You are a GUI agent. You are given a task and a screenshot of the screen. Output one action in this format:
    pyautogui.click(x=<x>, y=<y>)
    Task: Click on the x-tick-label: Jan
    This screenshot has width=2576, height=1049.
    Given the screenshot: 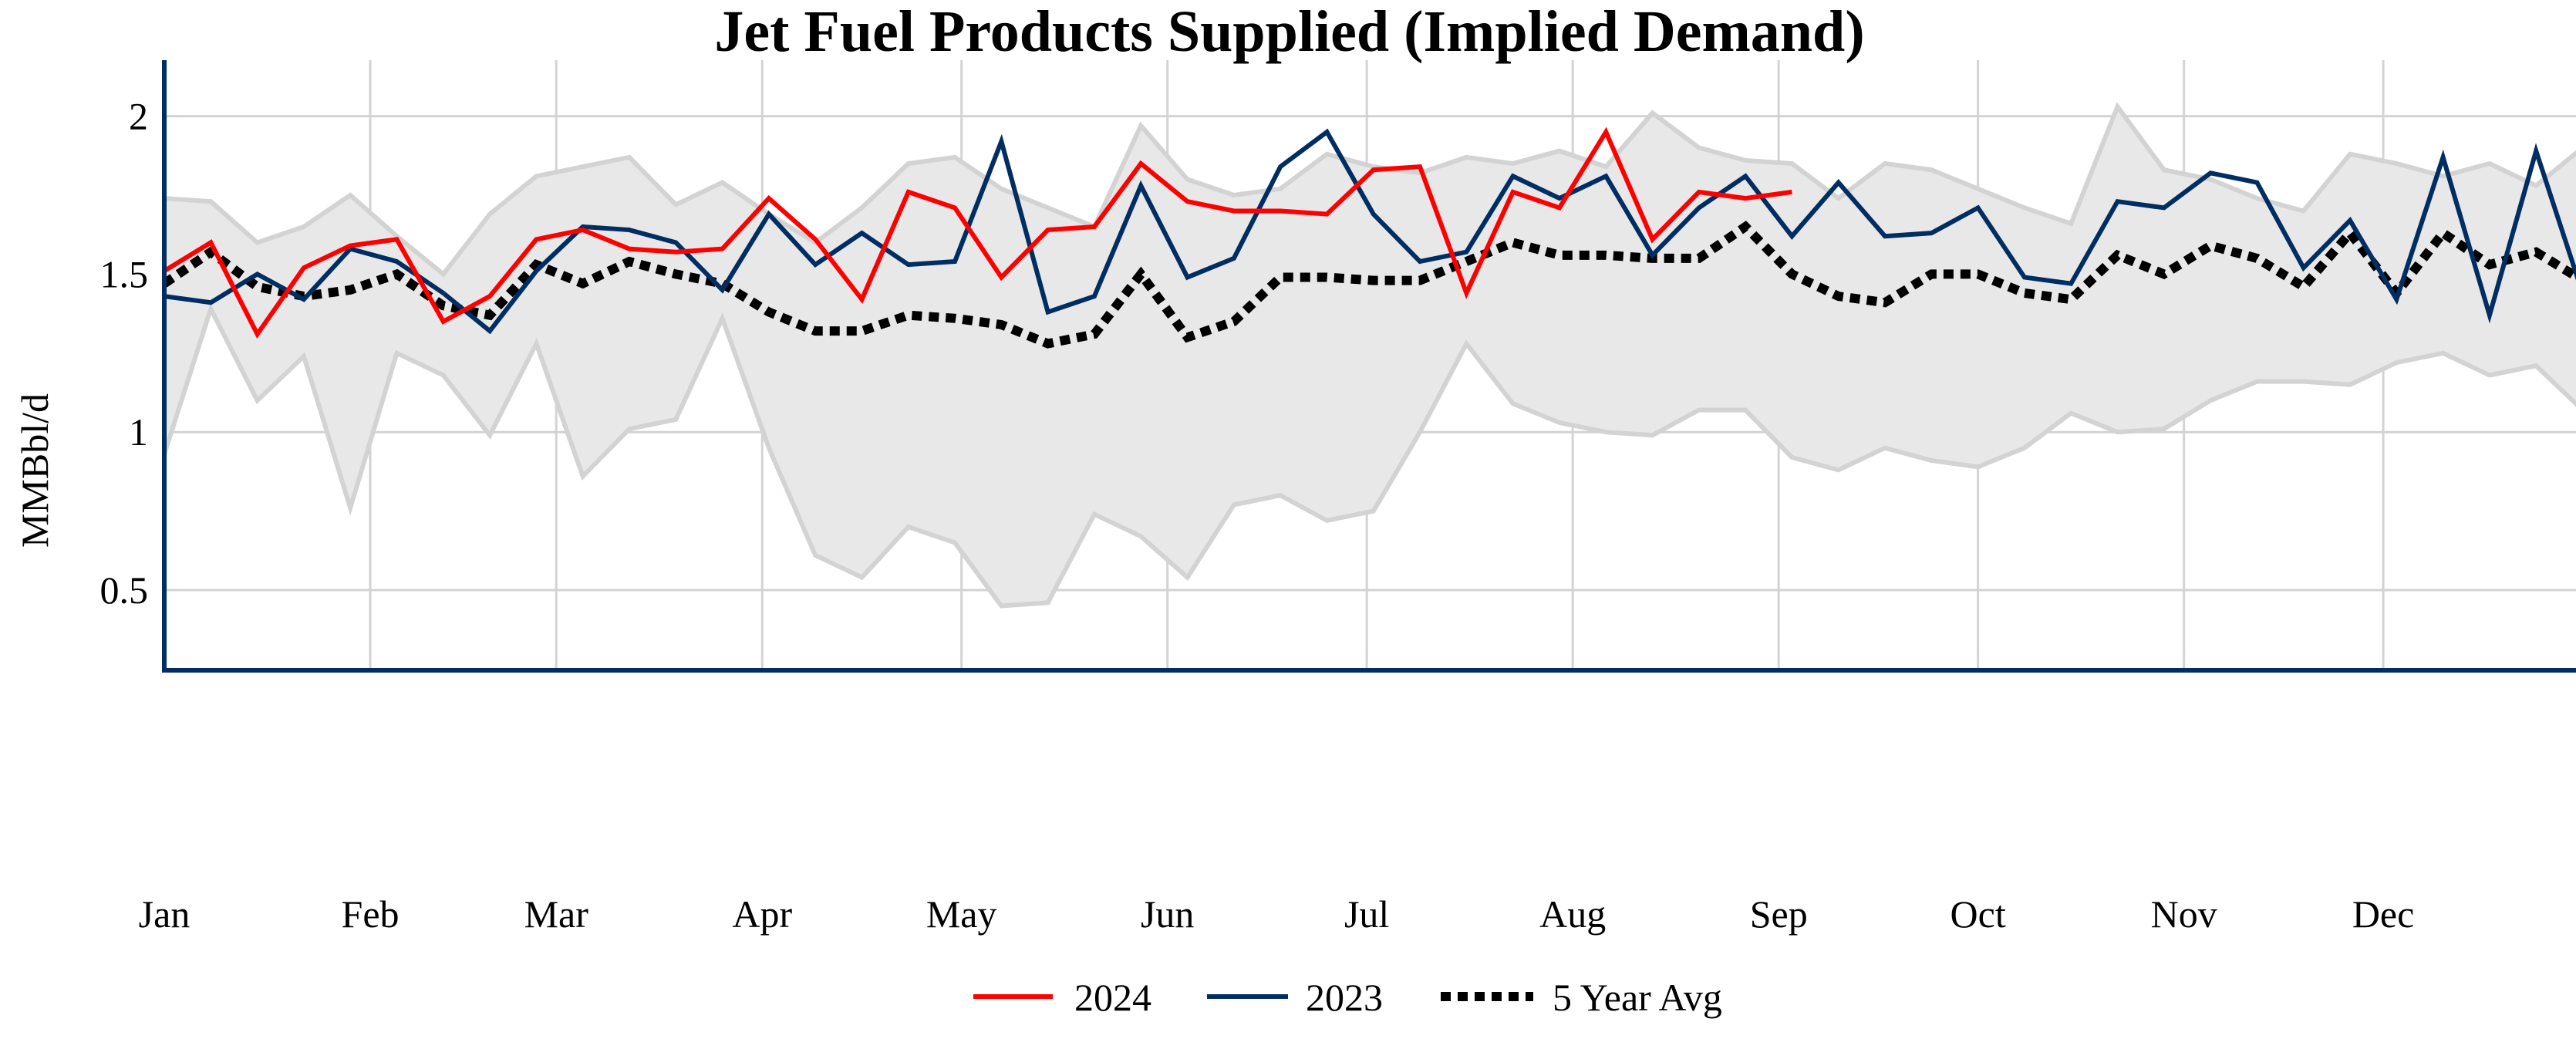 What is the action you would take?
    pyautogui.click(x=165, y=914)
    